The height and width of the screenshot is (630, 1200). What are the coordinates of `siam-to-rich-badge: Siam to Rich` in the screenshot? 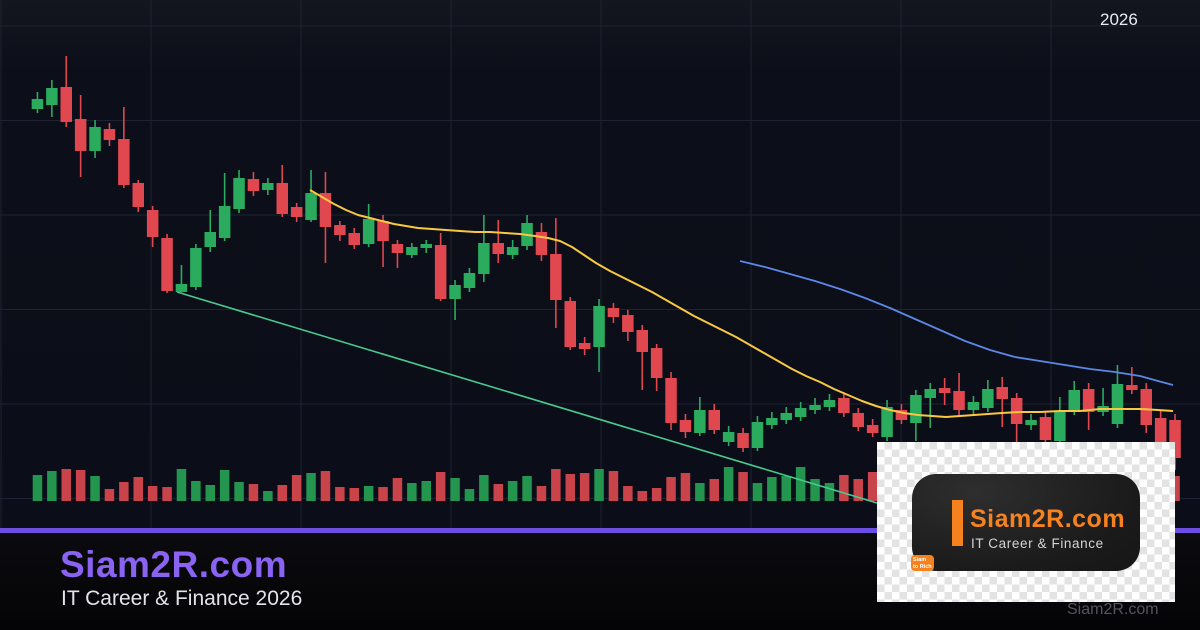 It's located at (922, 563).